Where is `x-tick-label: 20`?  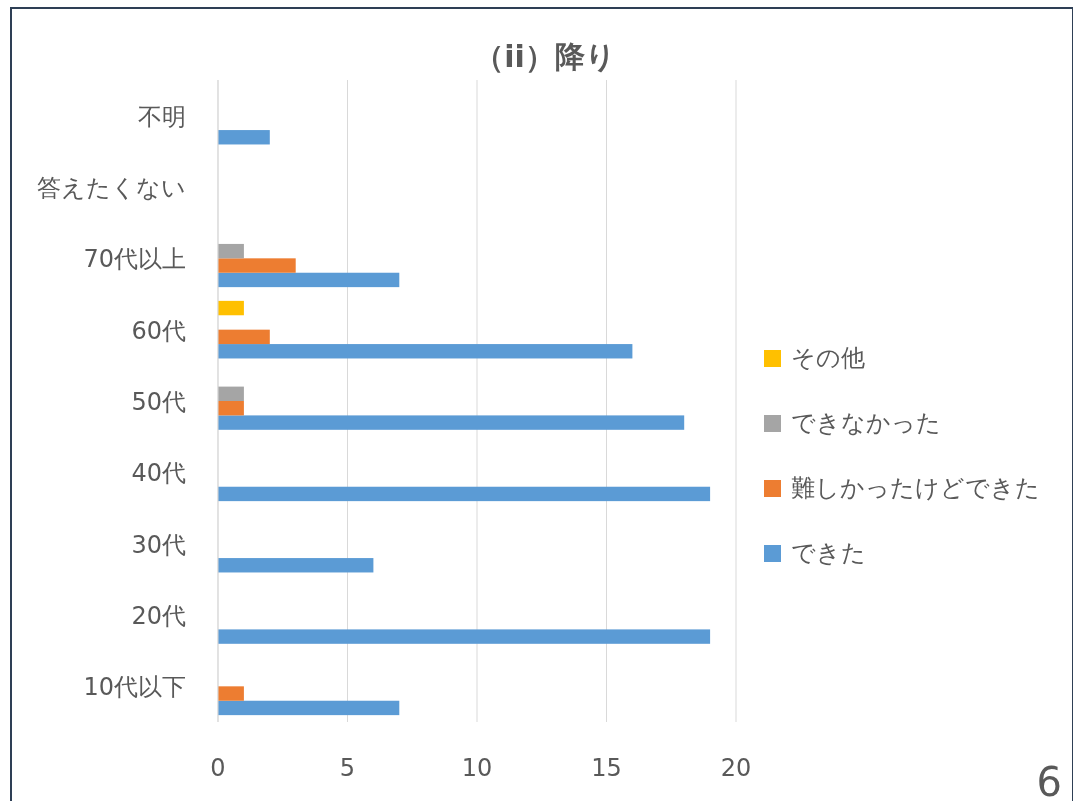 x-tick-label: 20 is located at coordinates (736, 768).